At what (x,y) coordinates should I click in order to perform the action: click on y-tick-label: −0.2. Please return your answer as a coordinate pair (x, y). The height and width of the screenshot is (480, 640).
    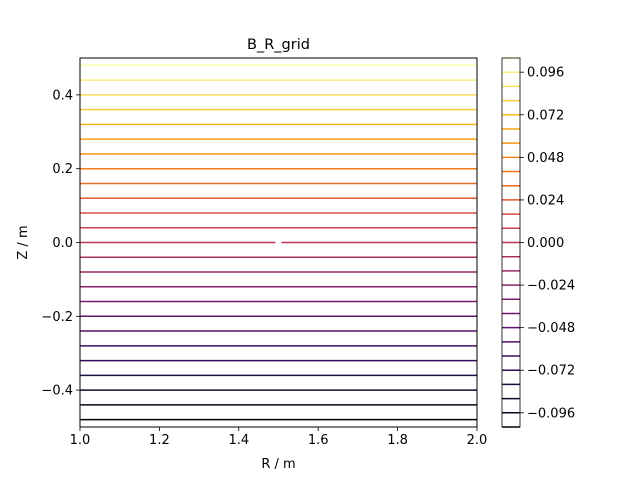
    Looking at the image, I should click on (57, 317).